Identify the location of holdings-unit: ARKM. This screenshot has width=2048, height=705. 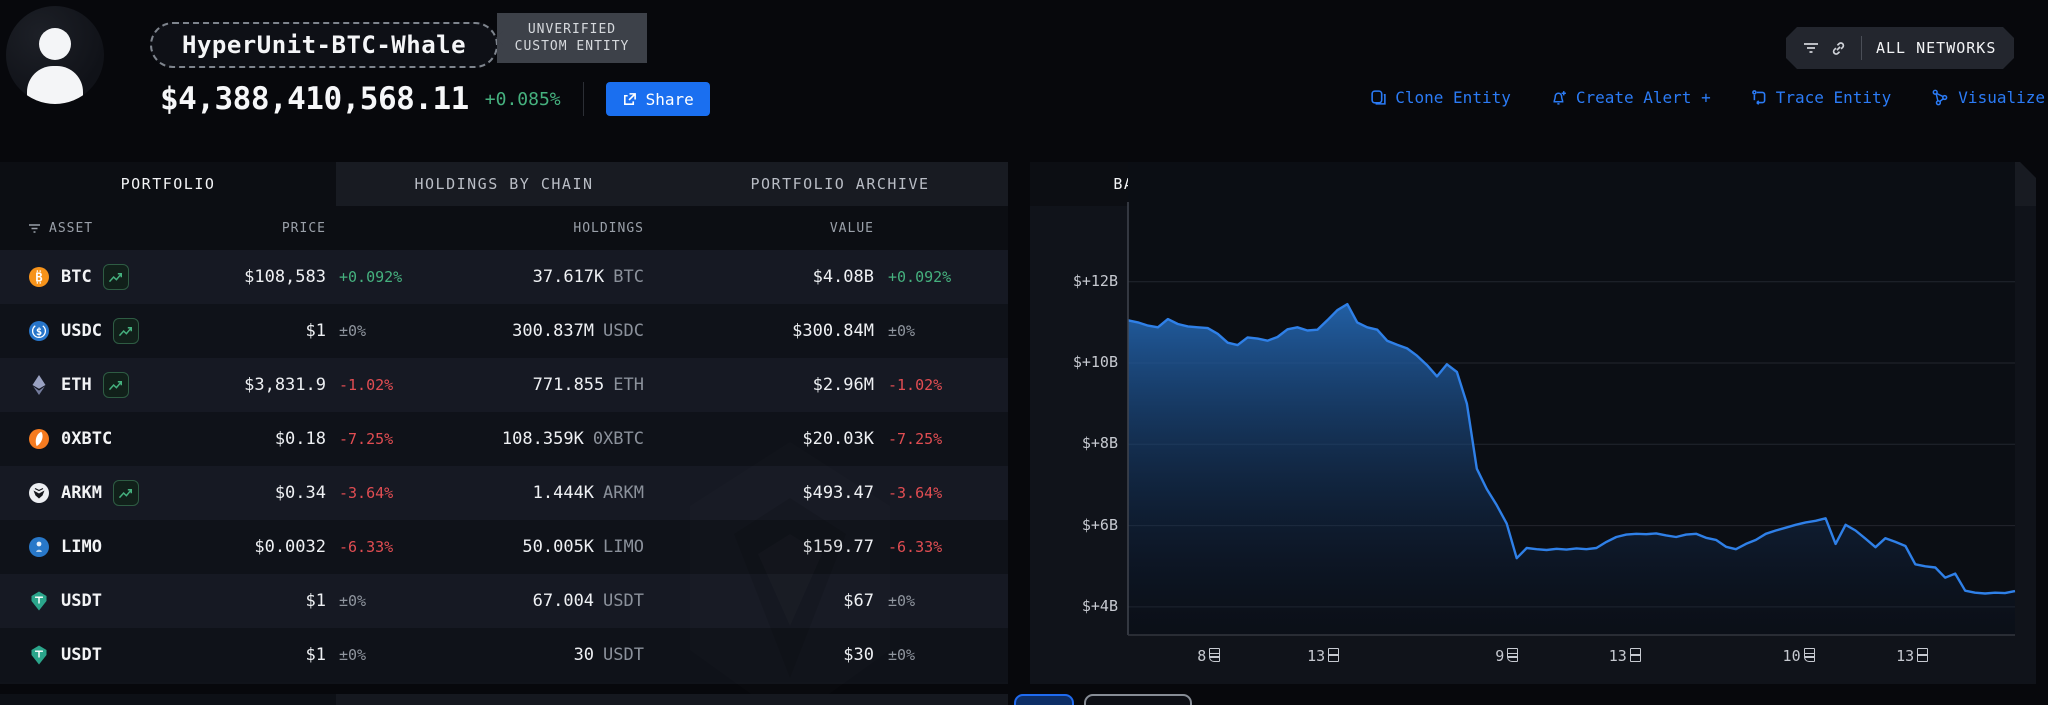
(623, 493).